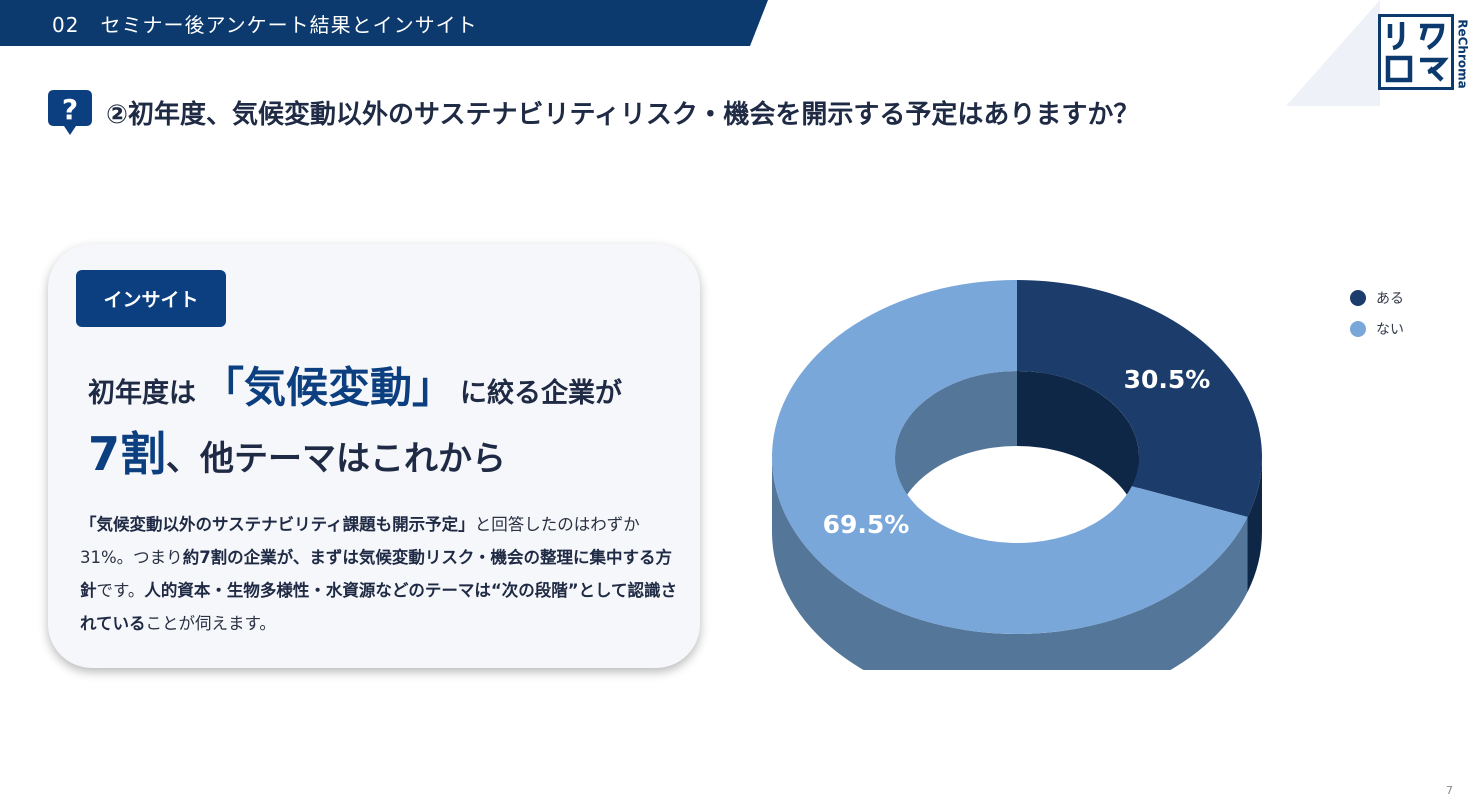 This screenshot has width=1481, height=802. I want to click on headline-line1-pre: 初年度は, so click(142, 393).